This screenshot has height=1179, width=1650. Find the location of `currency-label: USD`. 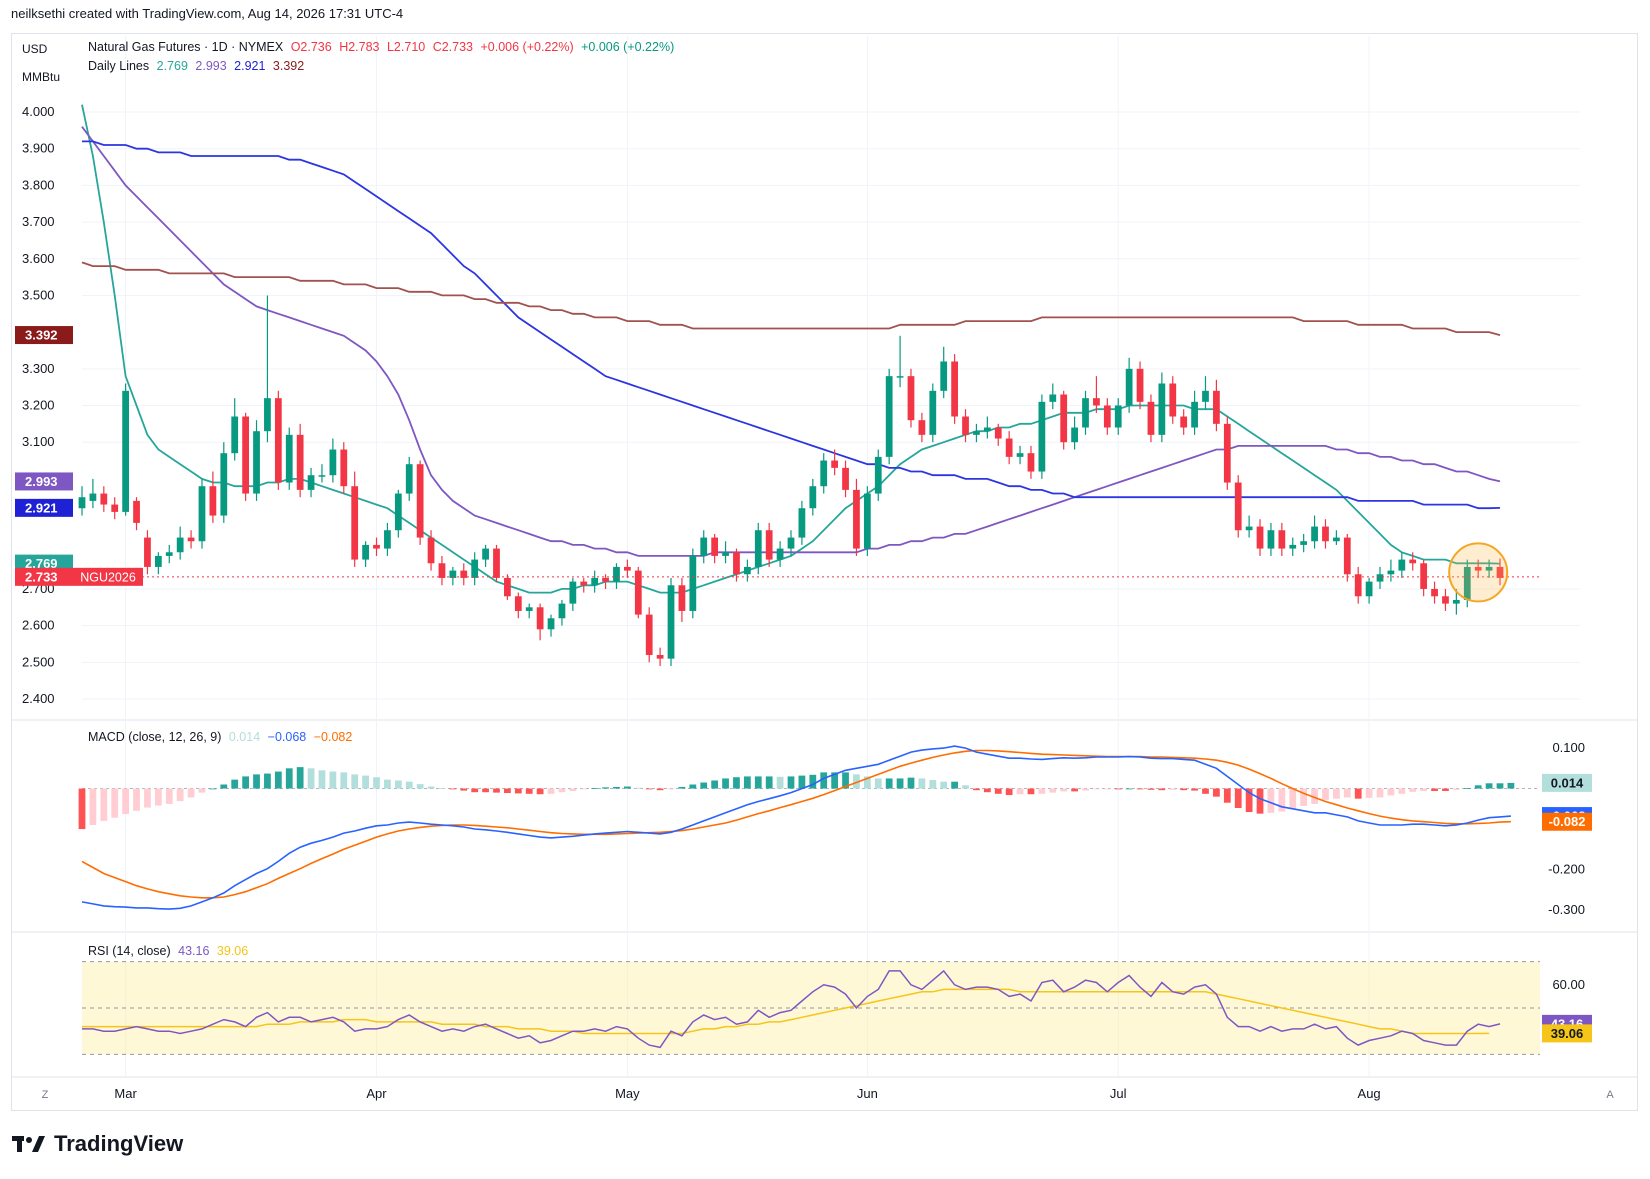

currency-label: USD is located at coordinates (34, 49).